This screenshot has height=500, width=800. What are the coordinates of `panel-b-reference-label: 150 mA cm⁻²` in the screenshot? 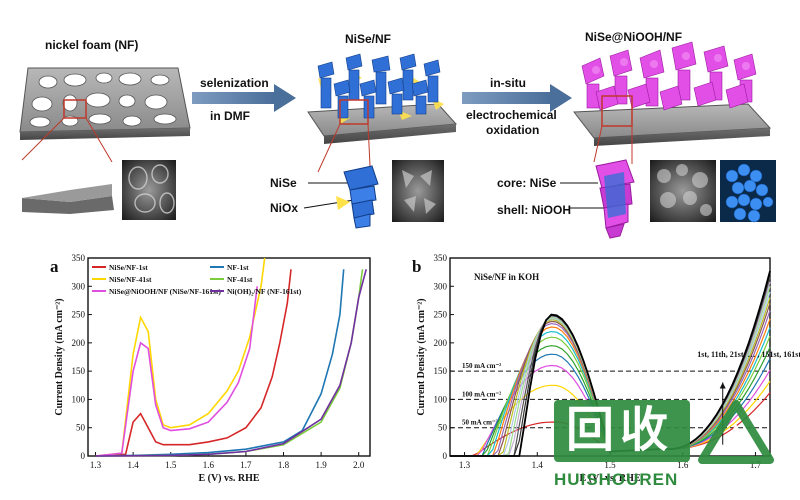 It's located at (481, 366).